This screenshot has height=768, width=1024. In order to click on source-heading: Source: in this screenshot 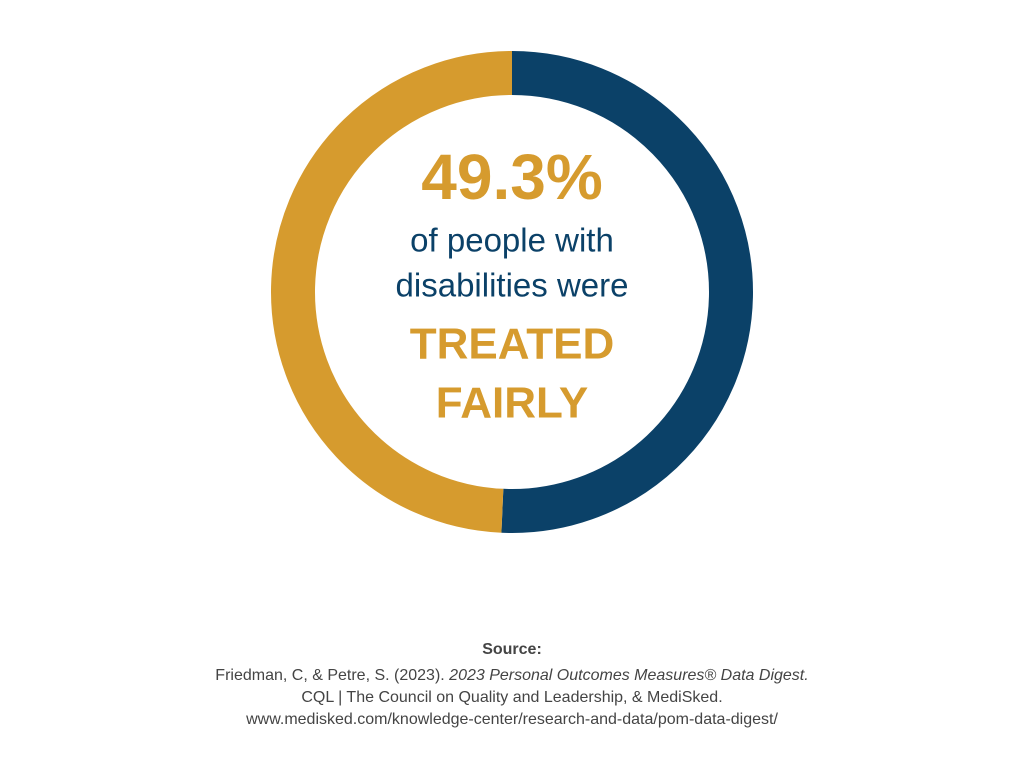, I will do `click(512, 649)`.